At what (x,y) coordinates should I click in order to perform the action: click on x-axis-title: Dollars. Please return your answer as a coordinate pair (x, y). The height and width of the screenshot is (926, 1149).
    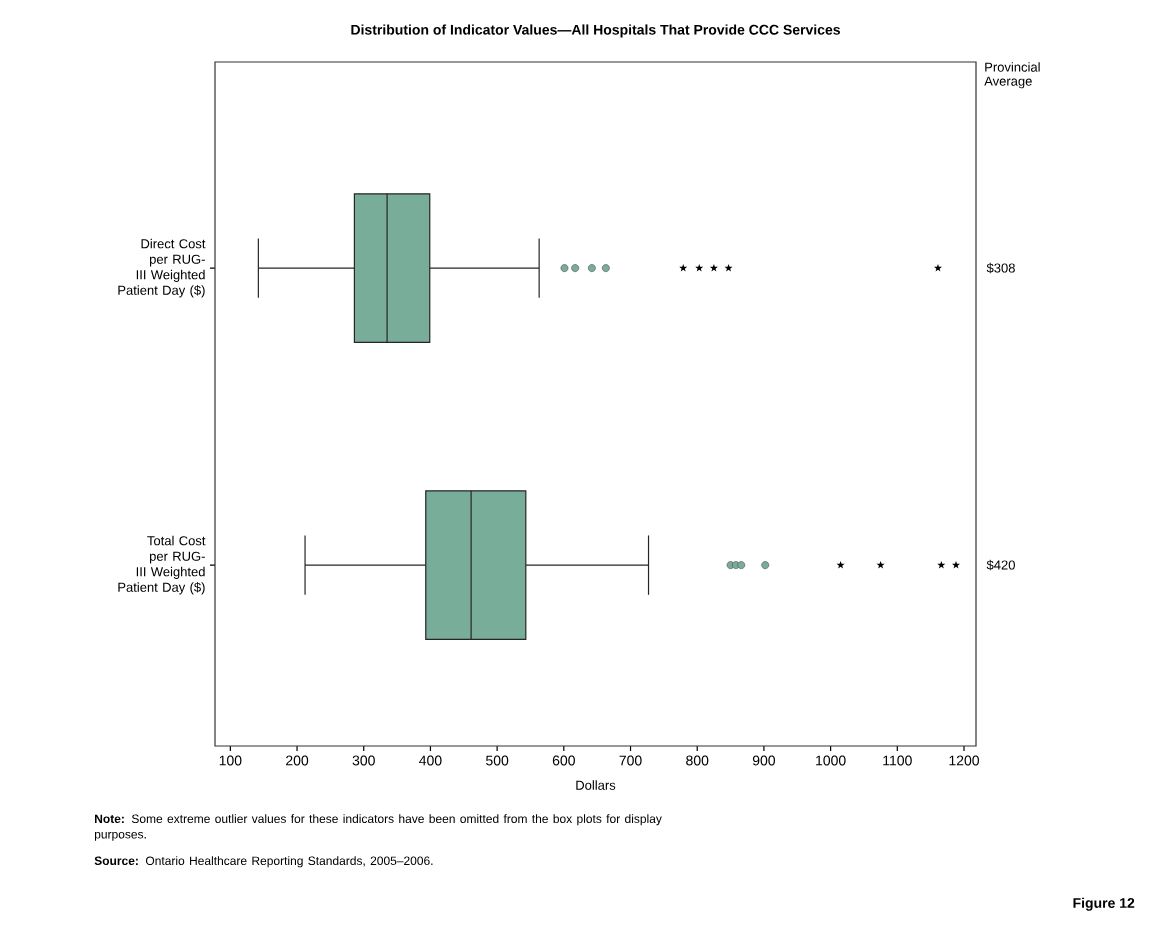
    Looking at the image, I should click on (596, 785).